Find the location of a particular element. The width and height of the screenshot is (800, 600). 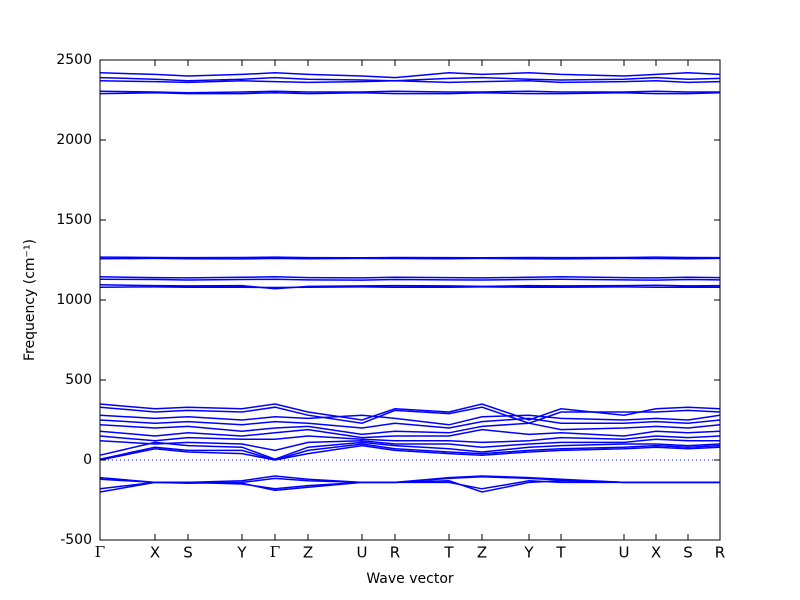

y-tick-label: 2000 is located at coordinates (74, 140).